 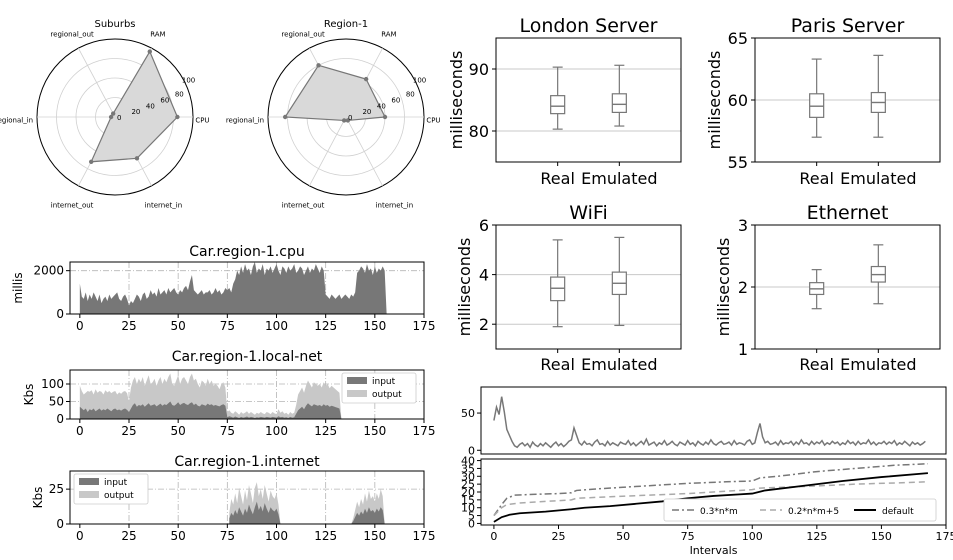 I want to click on line-frame, so click(x=713, y=420).